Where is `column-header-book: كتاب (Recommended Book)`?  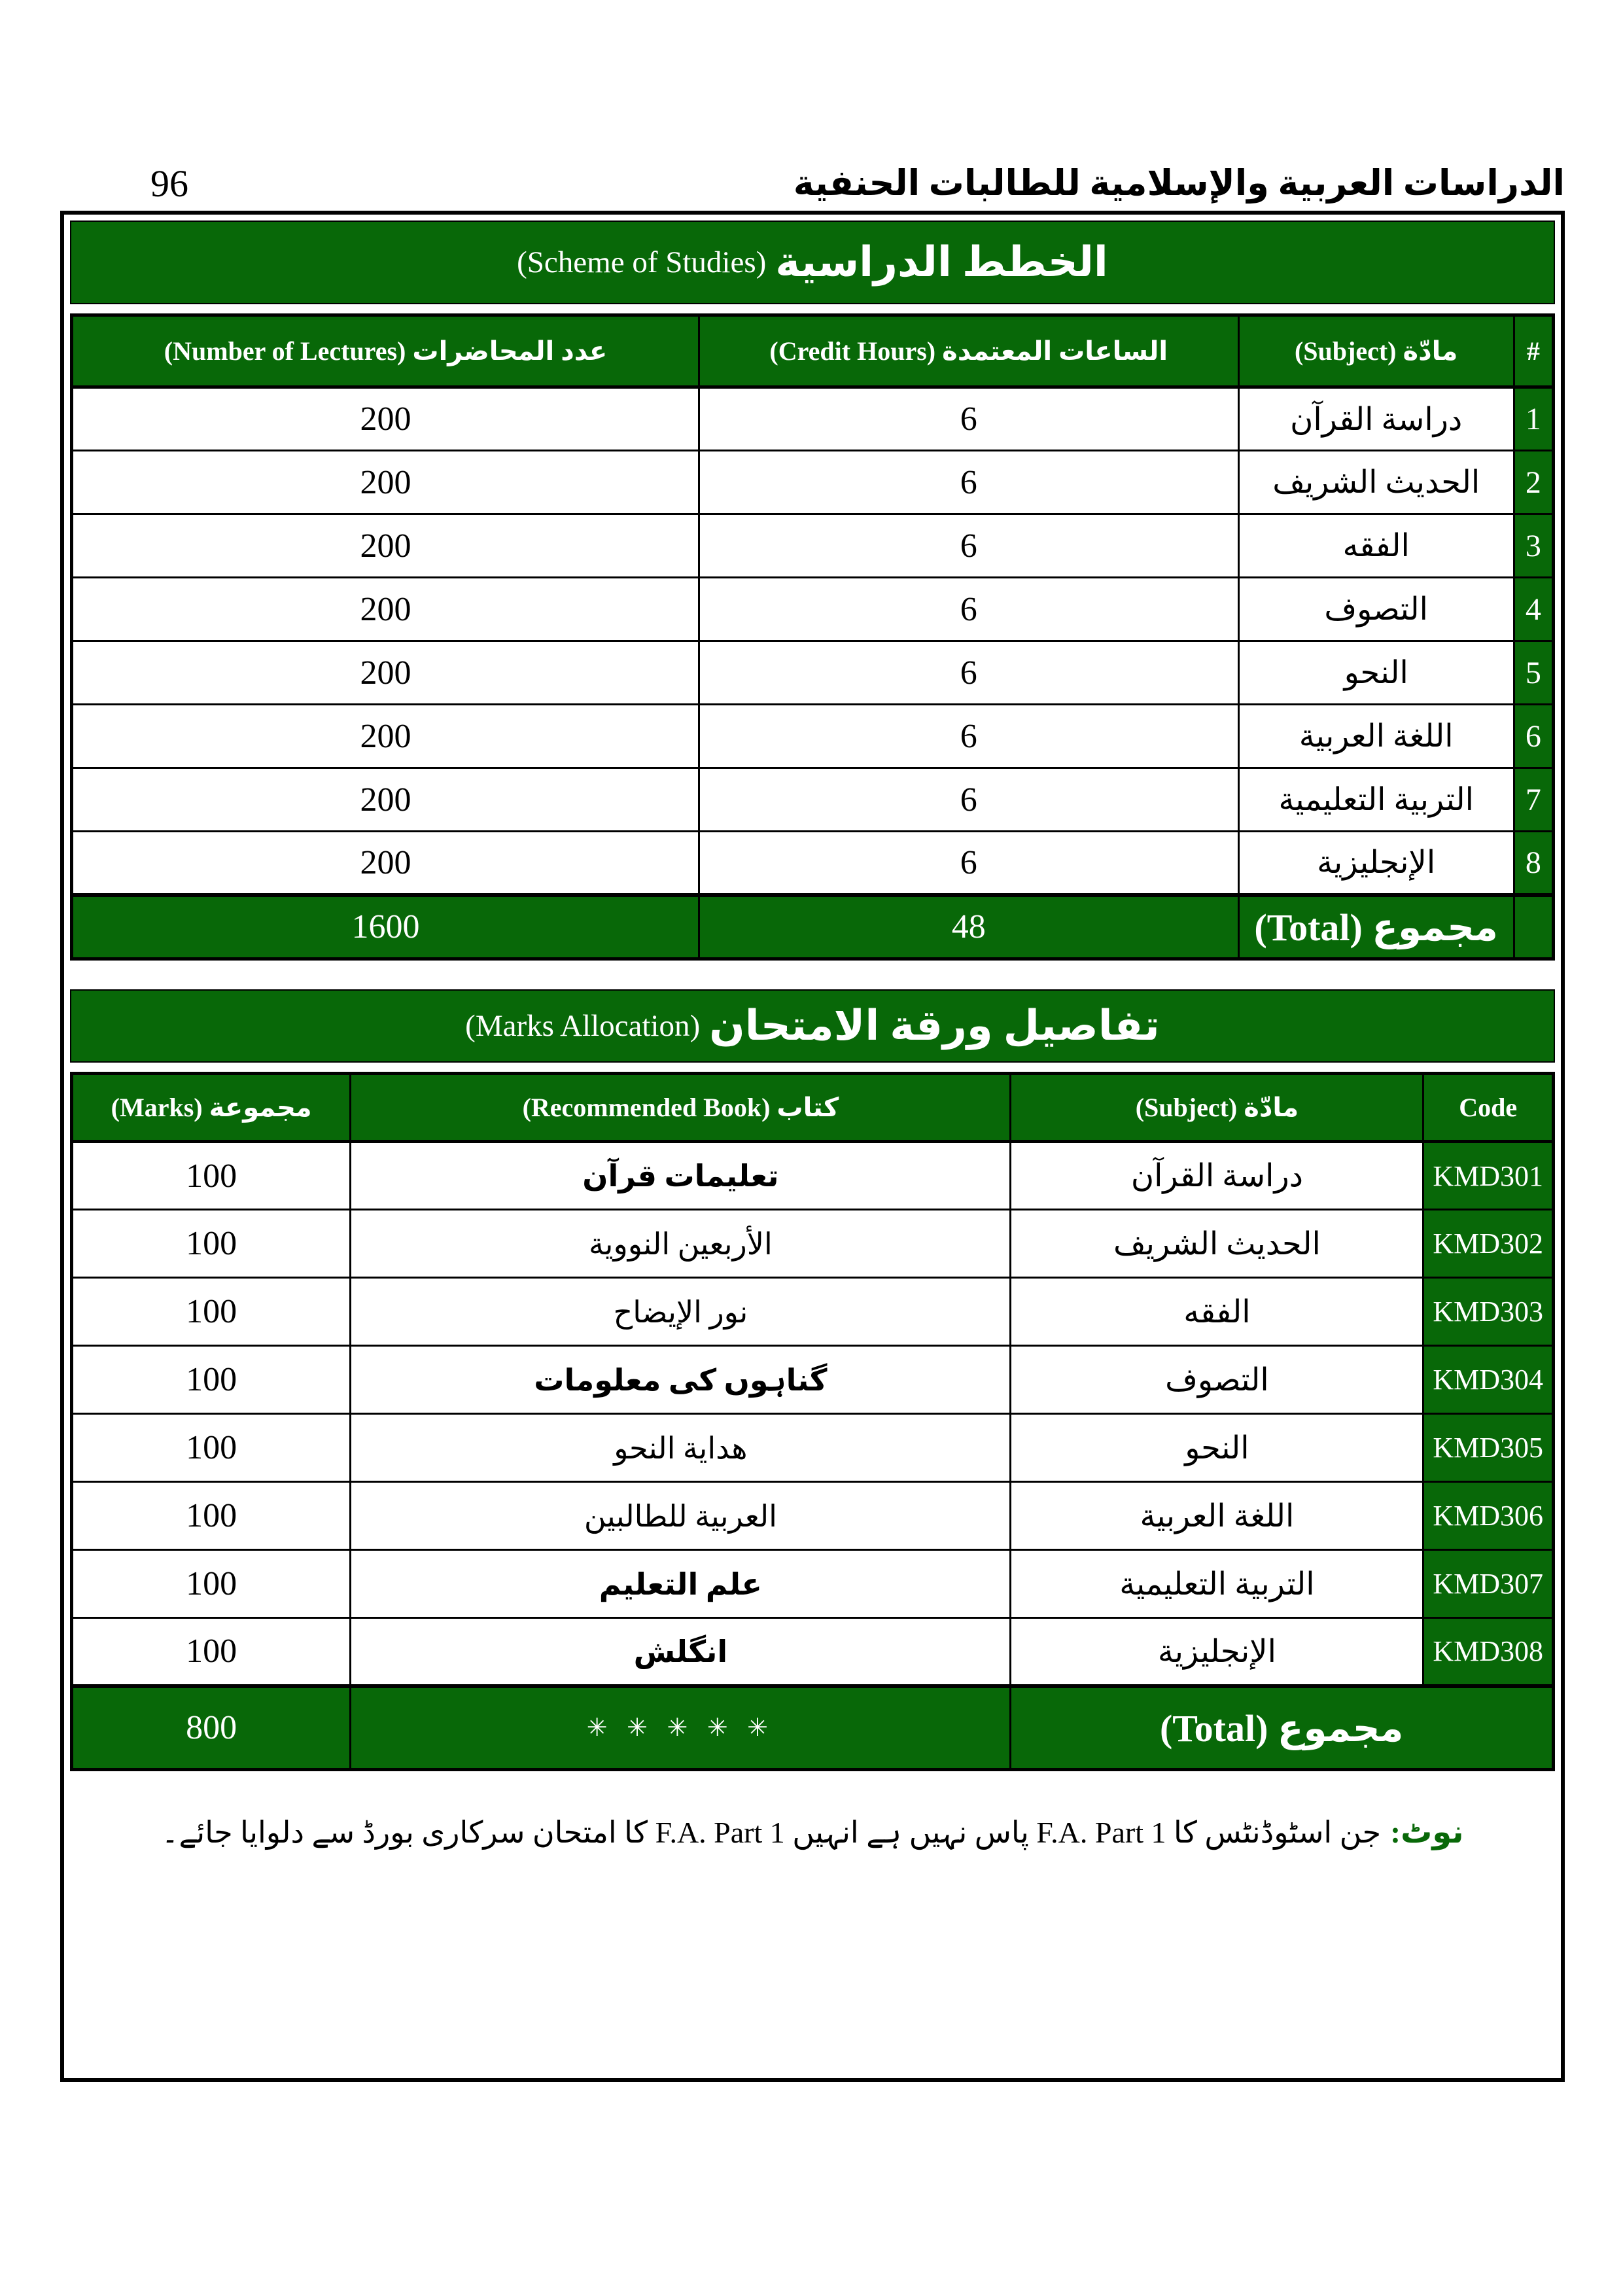 column-header-book: كتاب (Recommended Book) is located at coordinates (681, 1107).